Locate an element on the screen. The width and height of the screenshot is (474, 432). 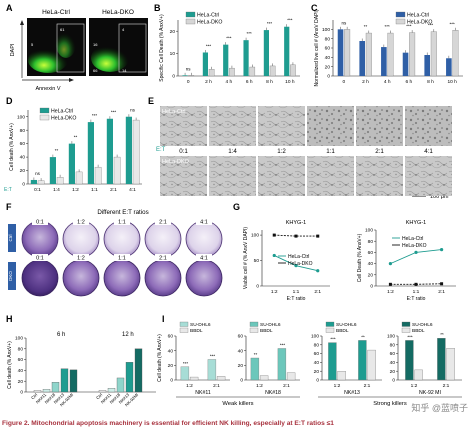
chart-d-sig-5: ns is located at coordinates (133, 110).